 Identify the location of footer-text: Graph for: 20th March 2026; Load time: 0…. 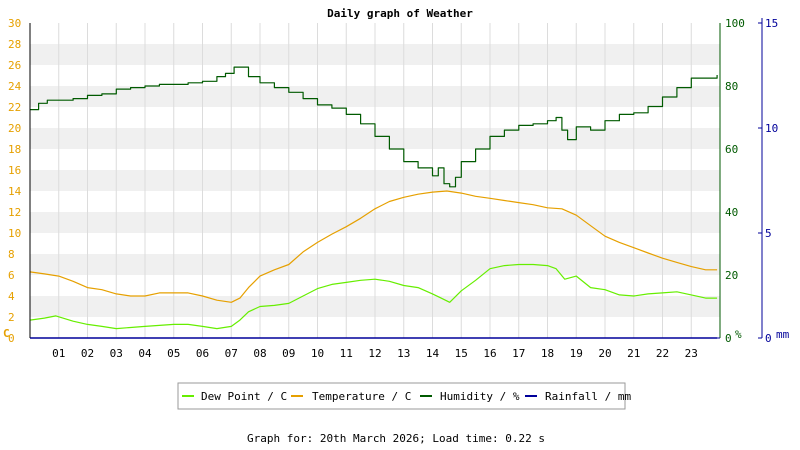
(396, 438).